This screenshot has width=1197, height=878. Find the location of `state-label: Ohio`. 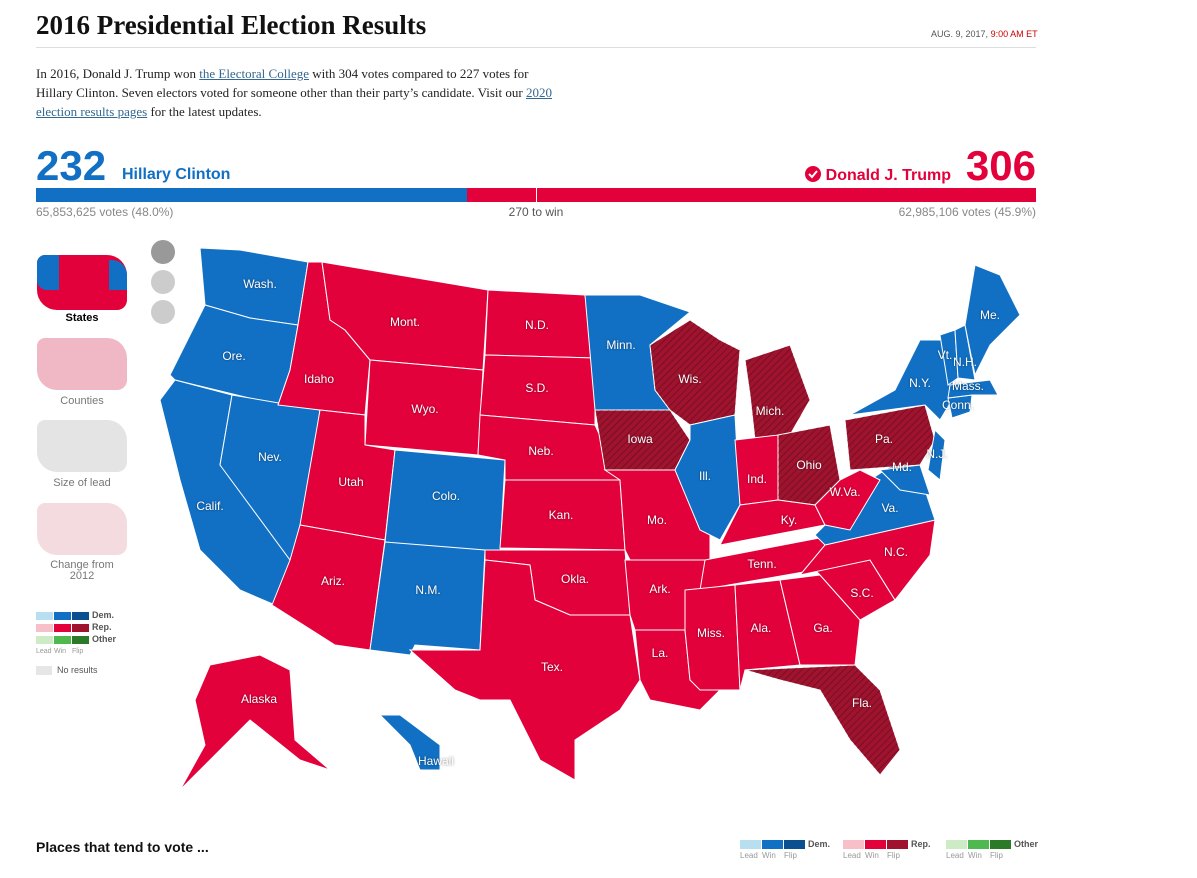

state-label: Ohio is located at coordinates (809, 465).